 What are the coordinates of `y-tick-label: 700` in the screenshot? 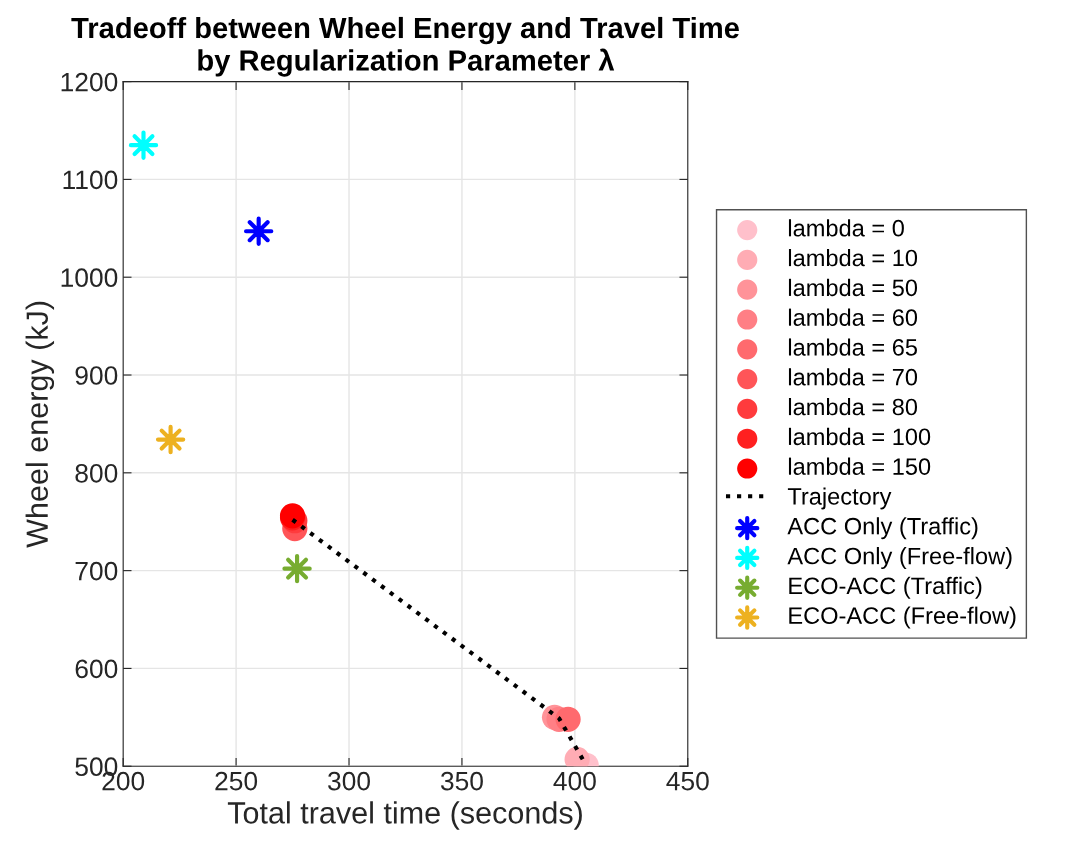 It's located at (96, 571).